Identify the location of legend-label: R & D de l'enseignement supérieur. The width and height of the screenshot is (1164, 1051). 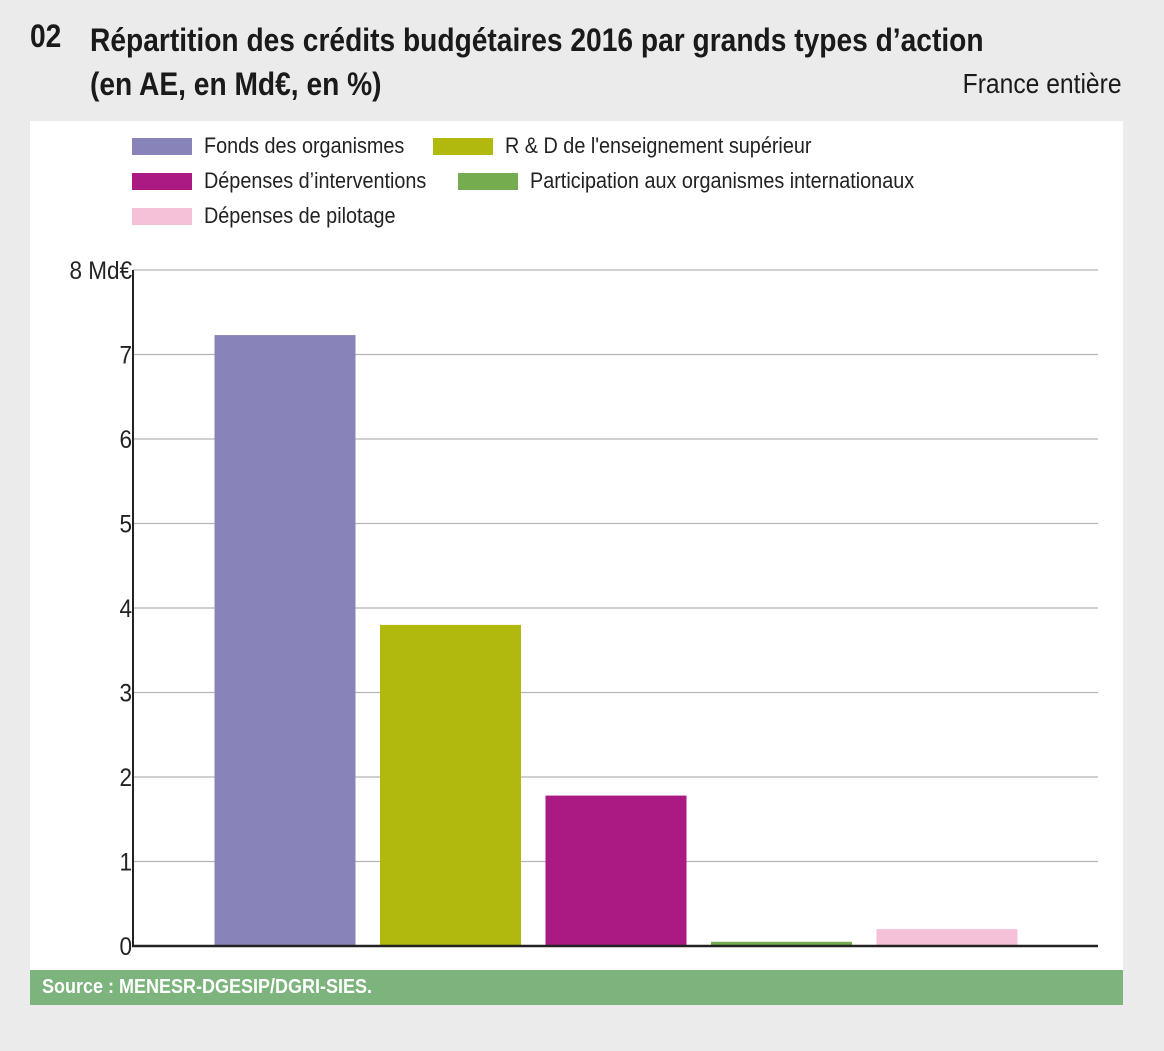
(658, 145).